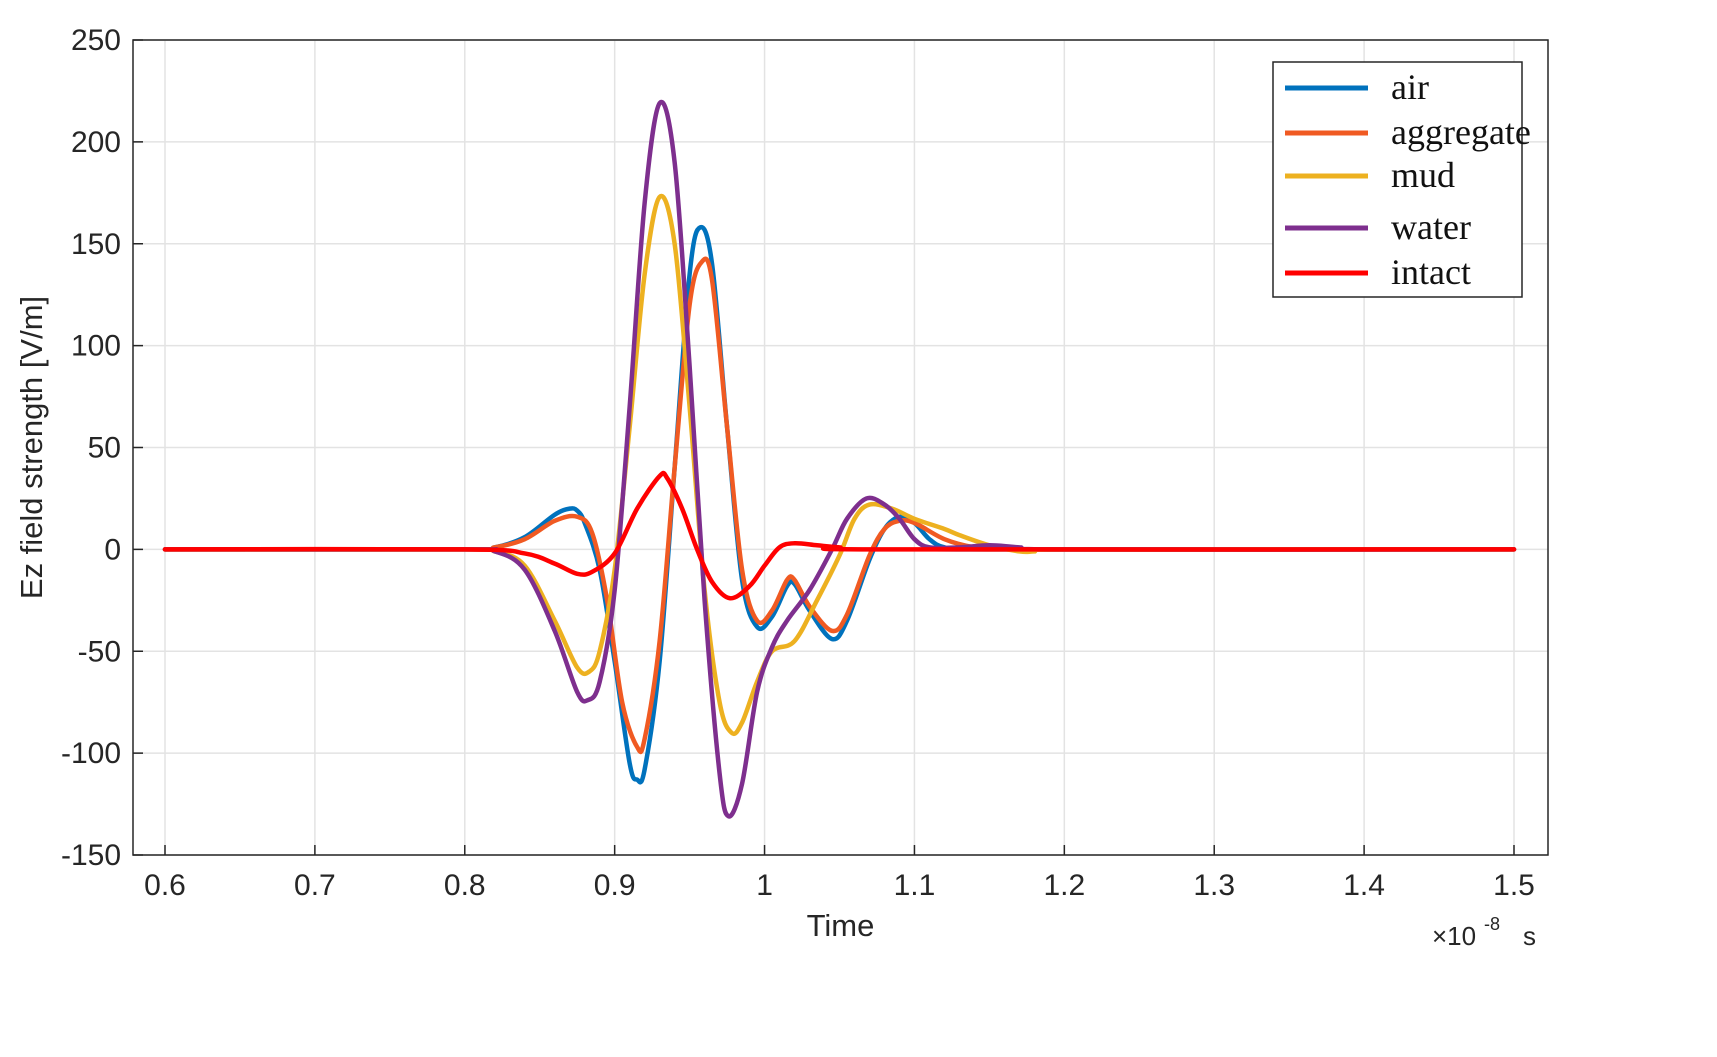 The width and height of the screenshot is (1717, 1057). Describe the element at coordinates (465, 885) in the screenshot. I see `x-tick-label: 0.8` at that location.